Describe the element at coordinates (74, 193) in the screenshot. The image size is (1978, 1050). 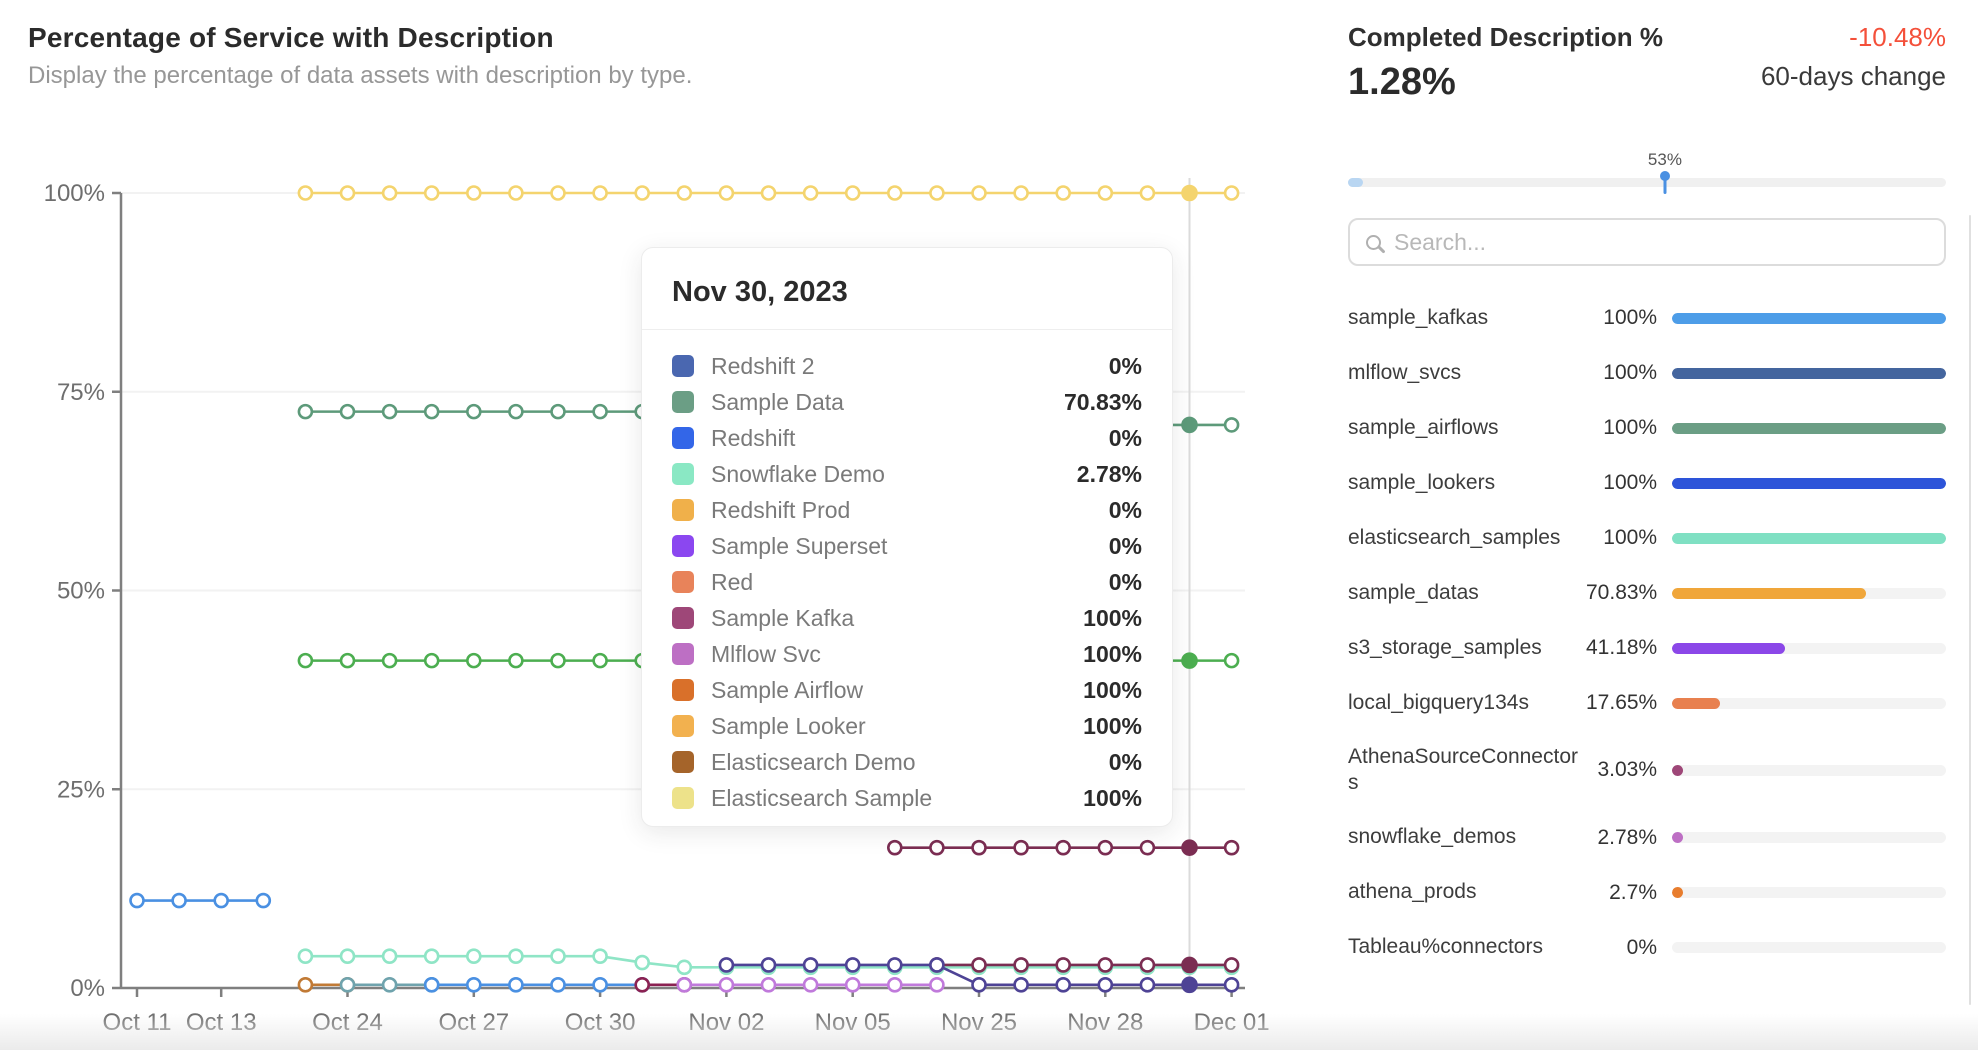
I see `y-tick-label: 100%` at that location.